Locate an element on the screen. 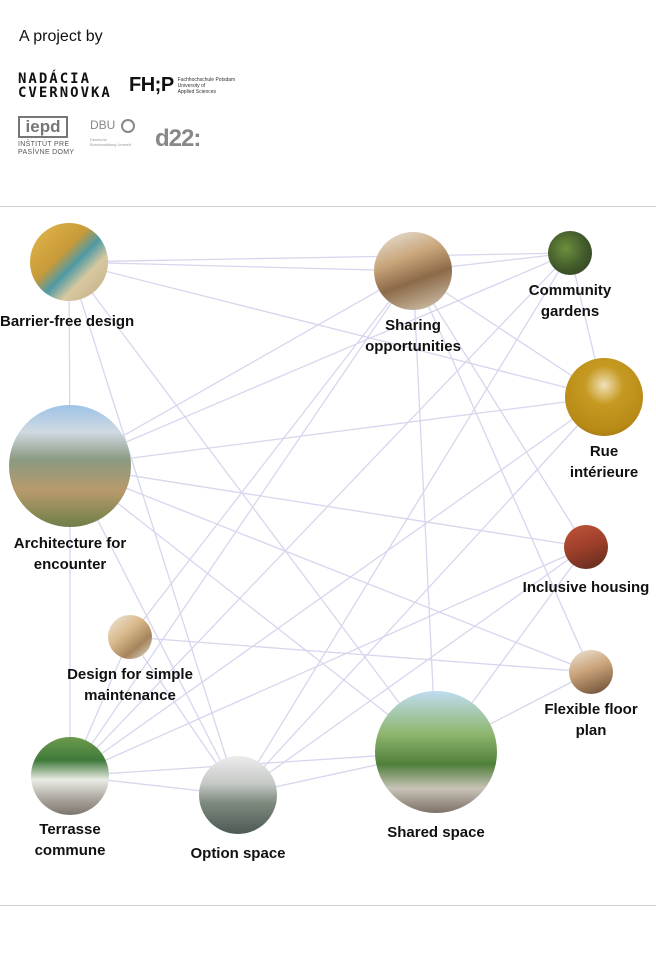  node-label-option: Option space is located at coordinates (237, 853).